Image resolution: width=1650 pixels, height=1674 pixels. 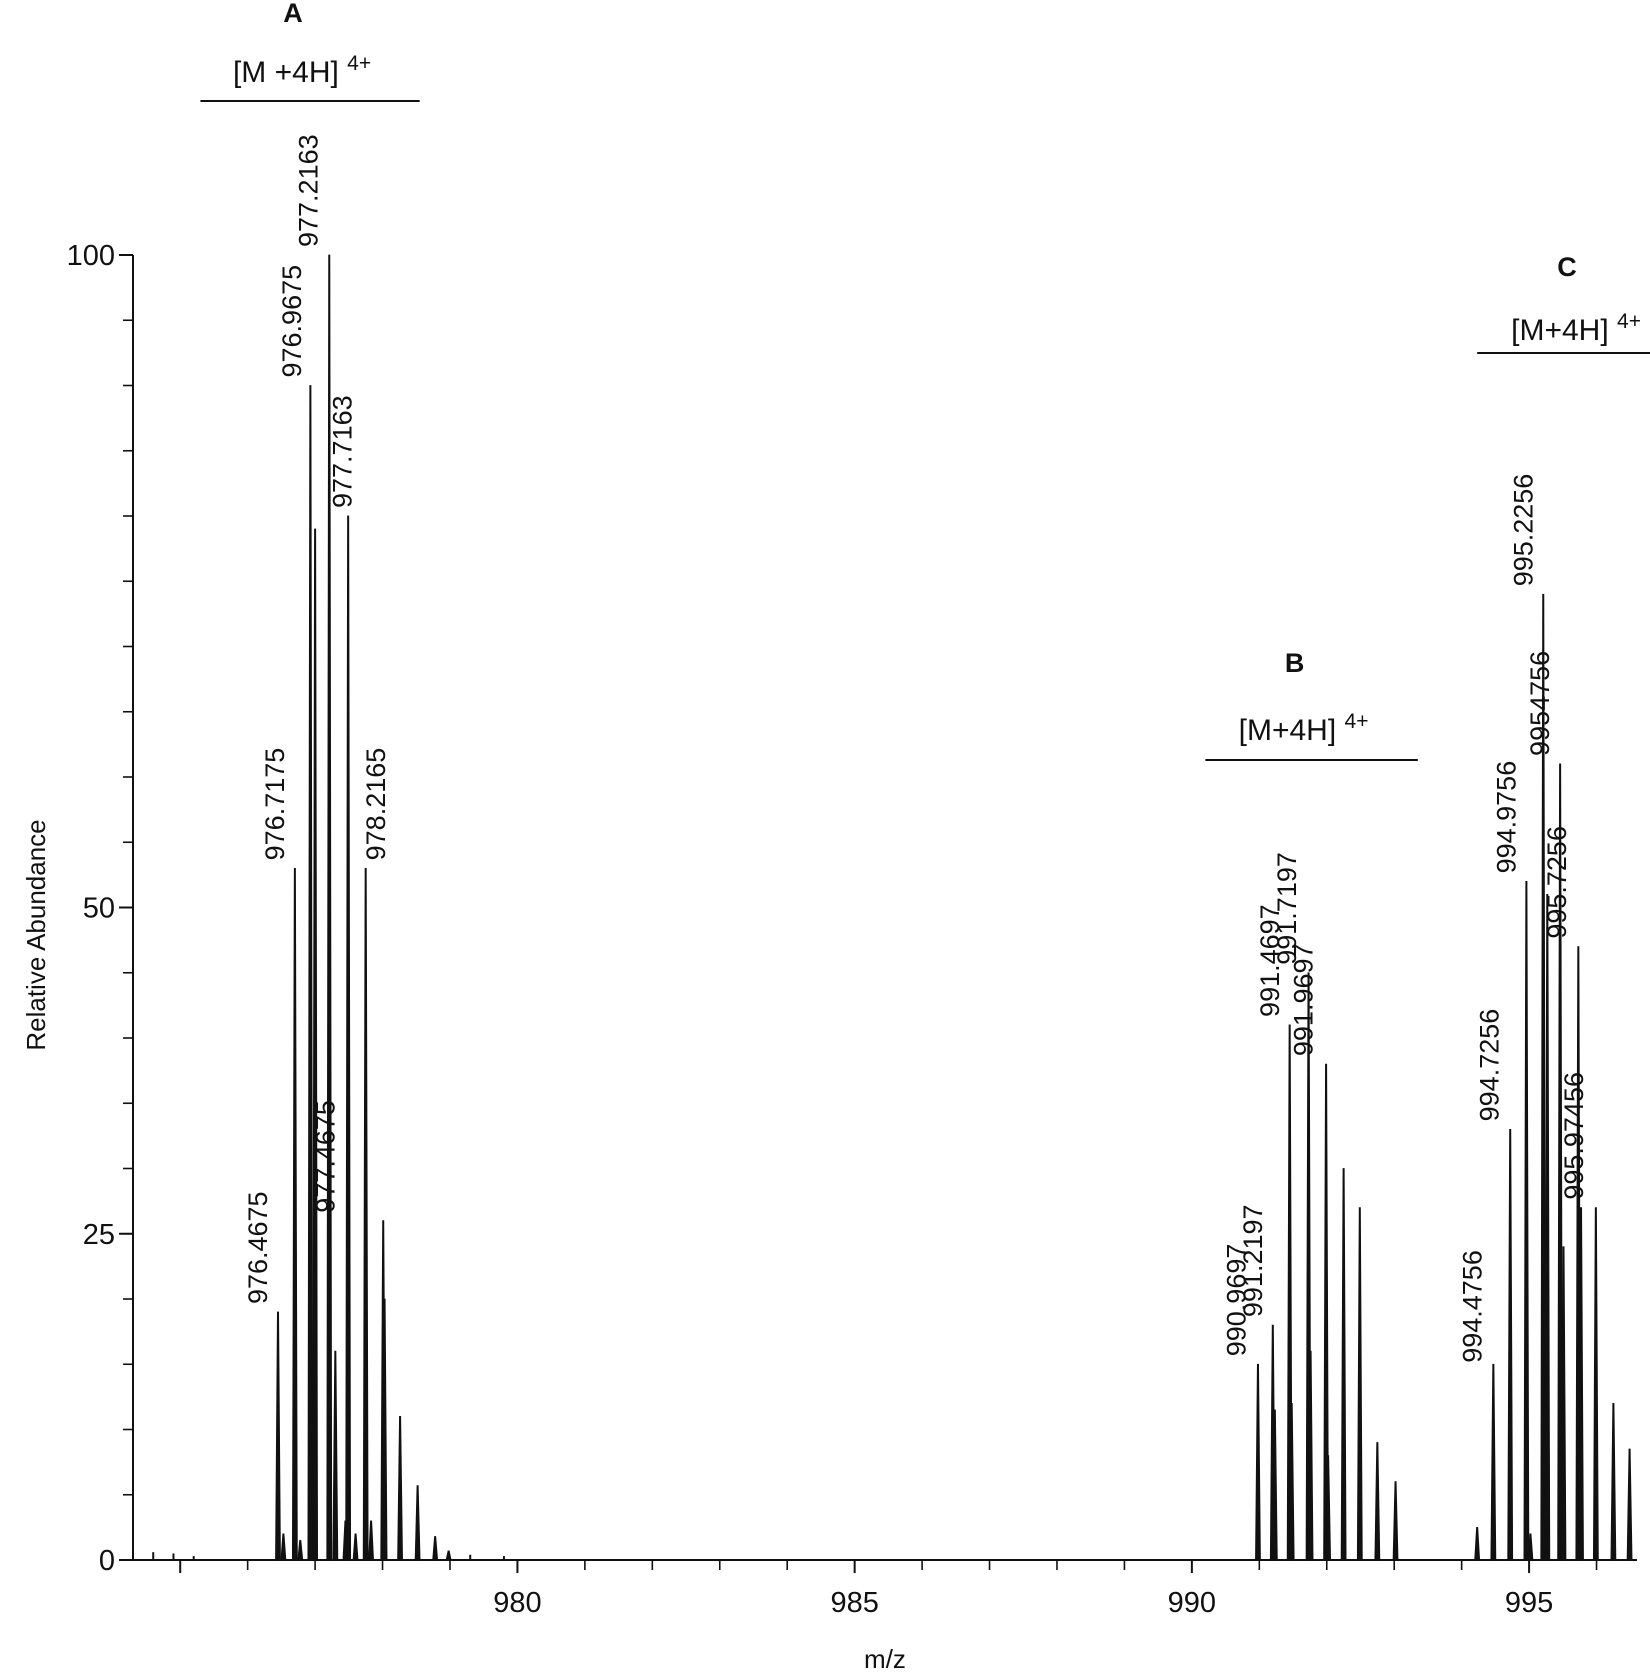 What do you see at coordinates (326, 1156) in the screenshot?
I see `peak-label: 977.4675` at bounding box center [326, 1156].